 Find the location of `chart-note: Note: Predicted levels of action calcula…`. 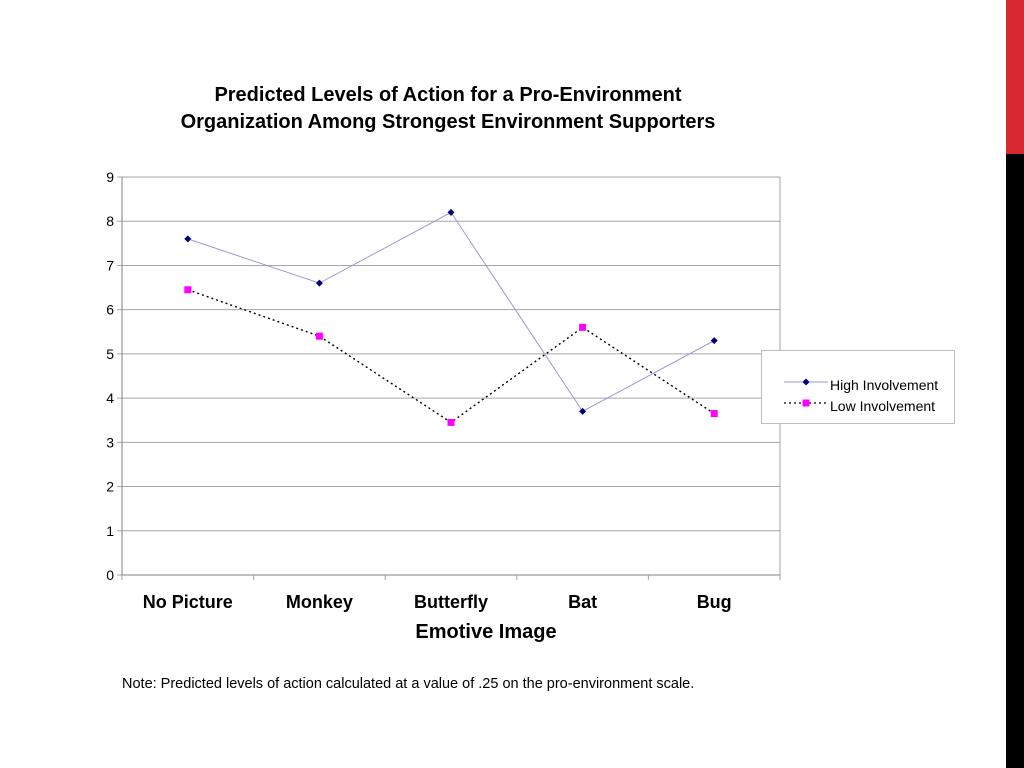

chart-note: Note: Predicted levels of action calcula… is located at coordinates (408, 684).